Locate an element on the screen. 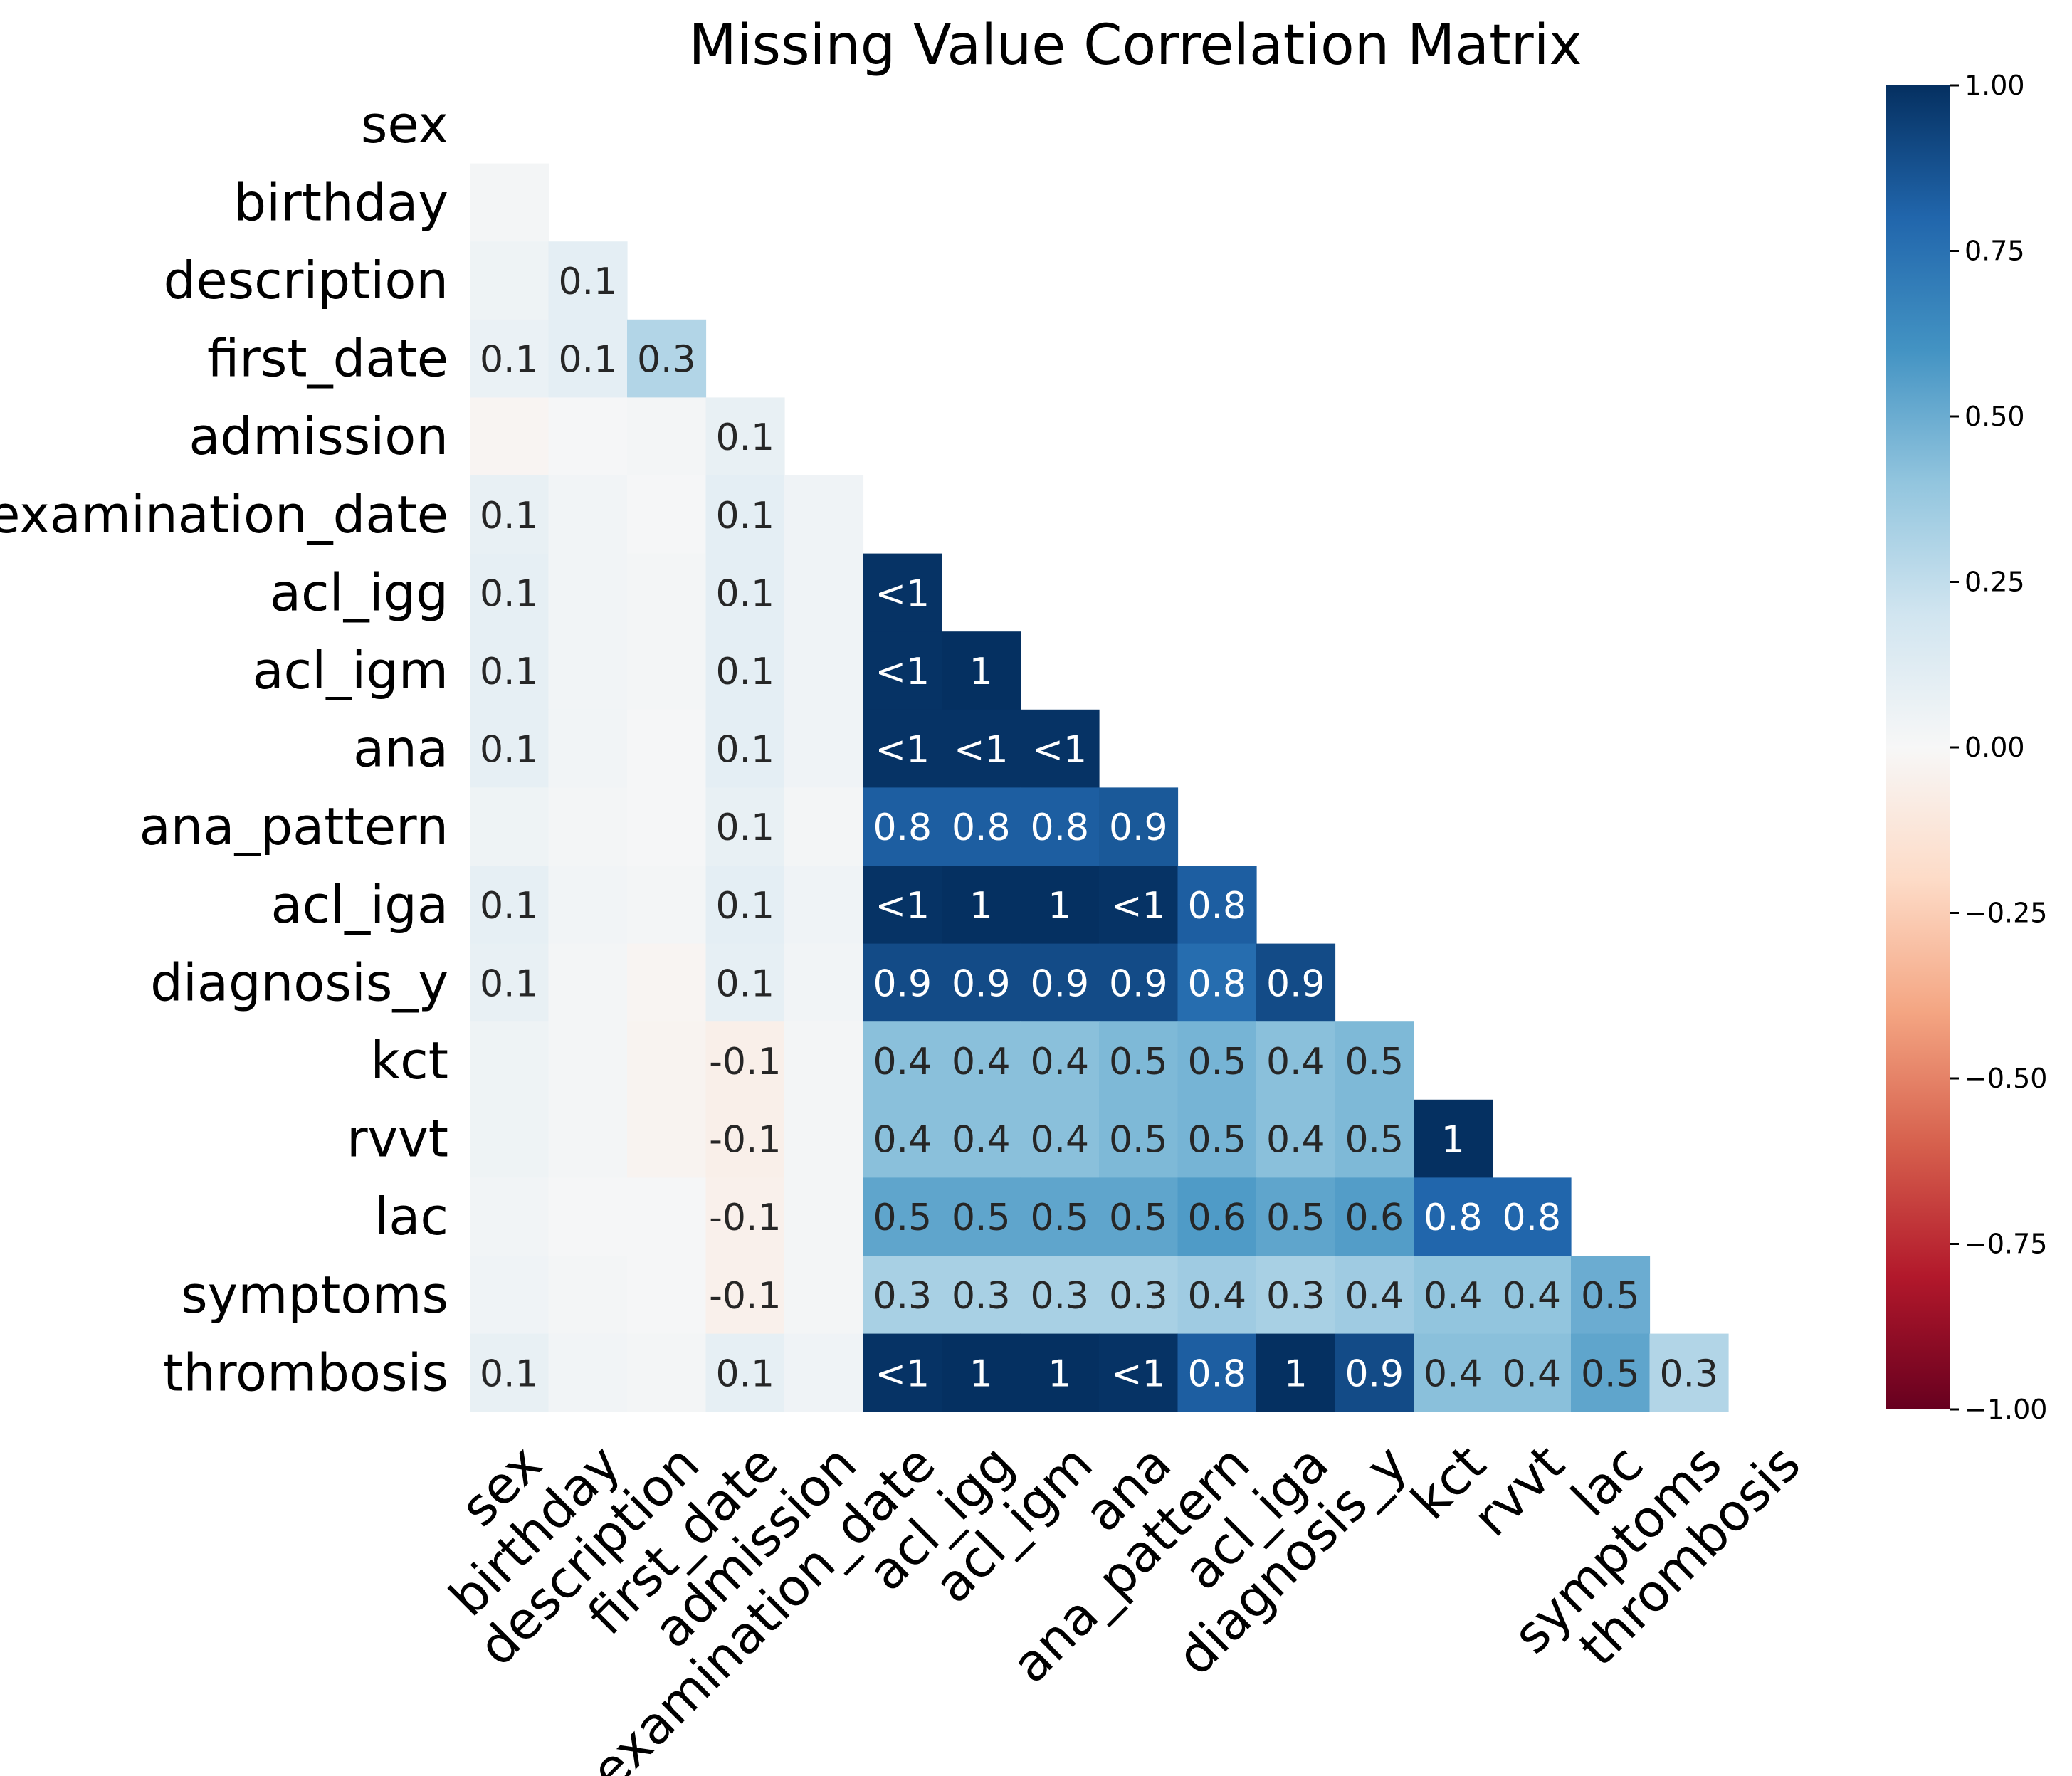 This screenshot has height=1776, width=2072. cell-label-rvvt-diagnosis_y: 0.5 is located at coordinates (1374, 1140).